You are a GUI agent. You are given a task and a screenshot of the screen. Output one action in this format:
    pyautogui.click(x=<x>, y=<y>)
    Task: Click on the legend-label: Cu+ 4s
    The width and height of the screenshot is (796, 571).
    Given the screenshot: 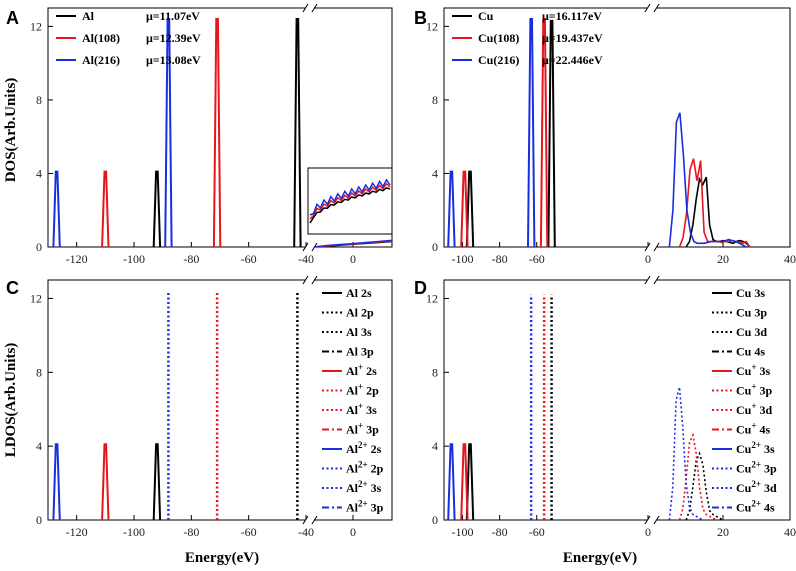 What is the action you would take?
    pyautogui.click(x=753, y=429)
    